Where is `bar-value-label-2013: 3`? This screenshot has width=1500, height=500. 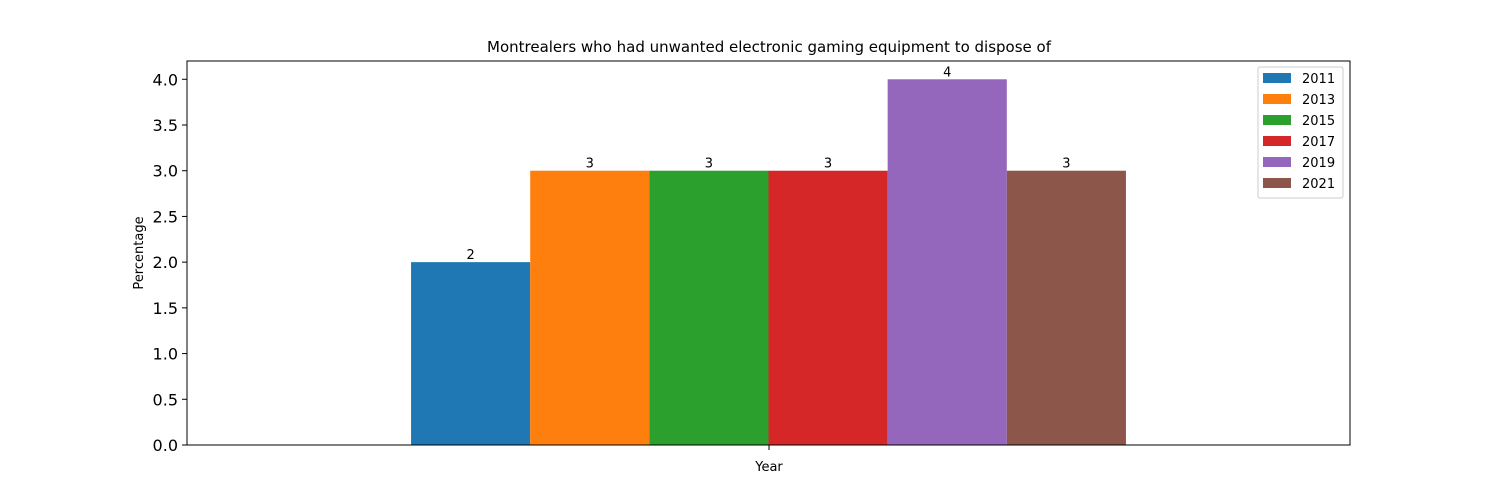 bar-value-label-2013: 3 is located at coordinates (590, 164).